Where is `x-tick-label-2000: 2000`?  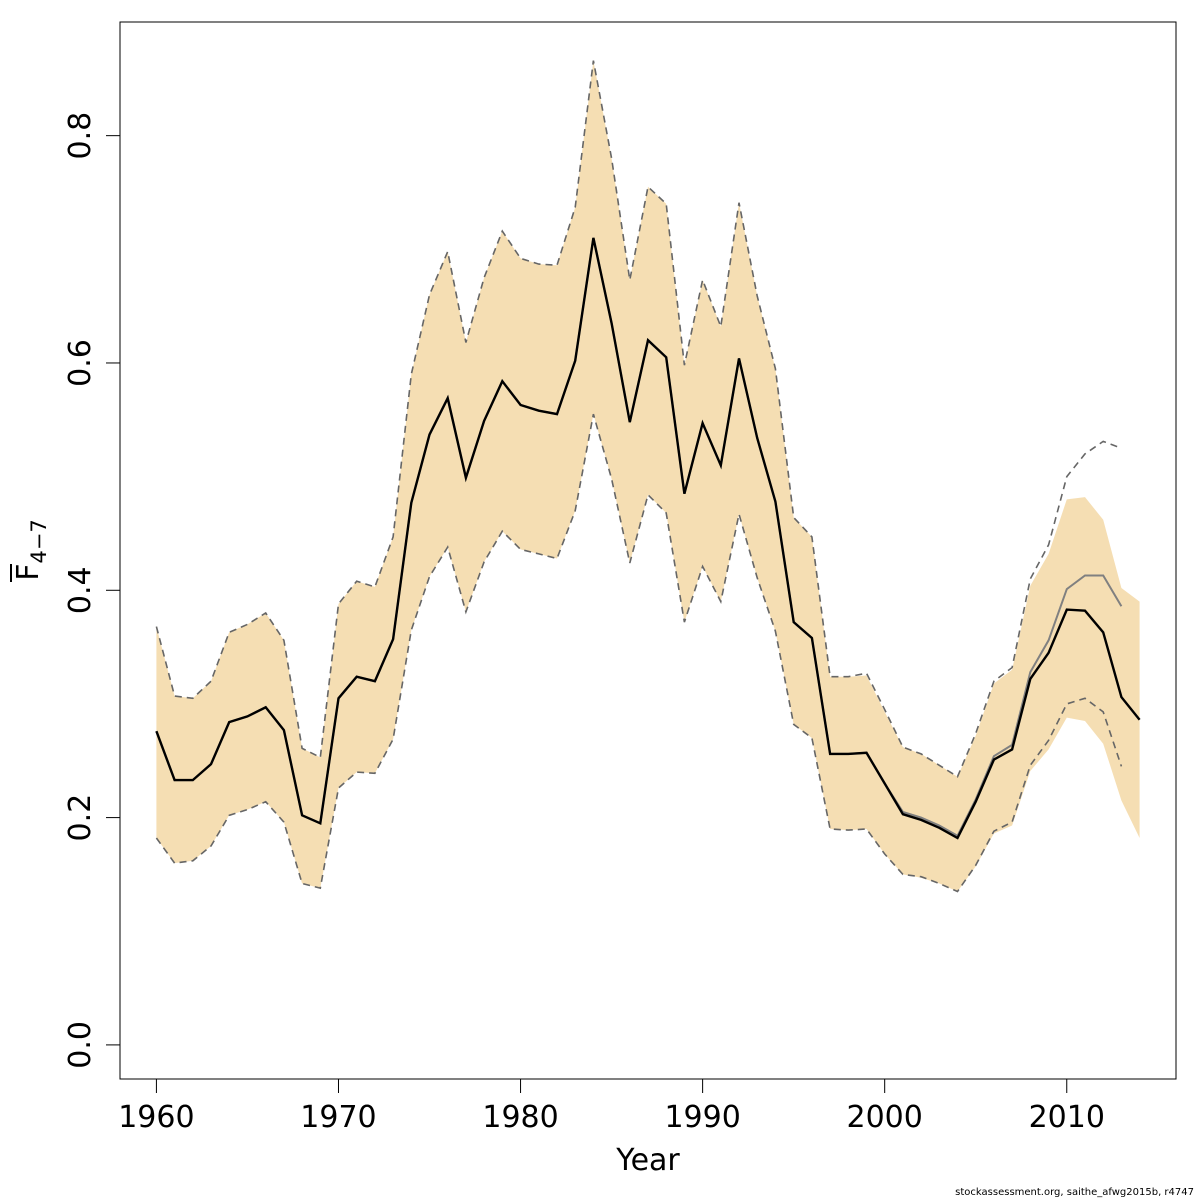 x-tick-label-2000: 2000 is located at coordinates (885, 1117).